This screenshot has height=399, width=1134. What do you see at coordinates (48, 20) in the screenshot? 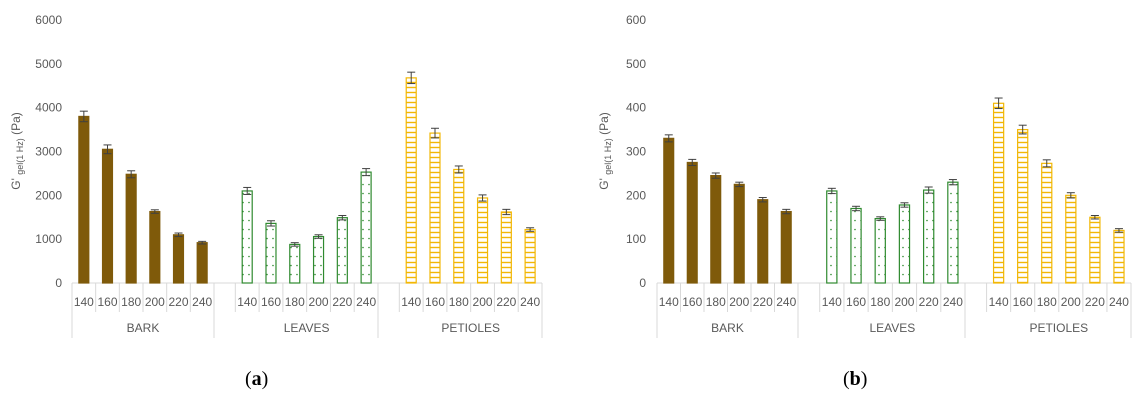
I see `y-tick-label: 6000` at bounding box center [48, 20].